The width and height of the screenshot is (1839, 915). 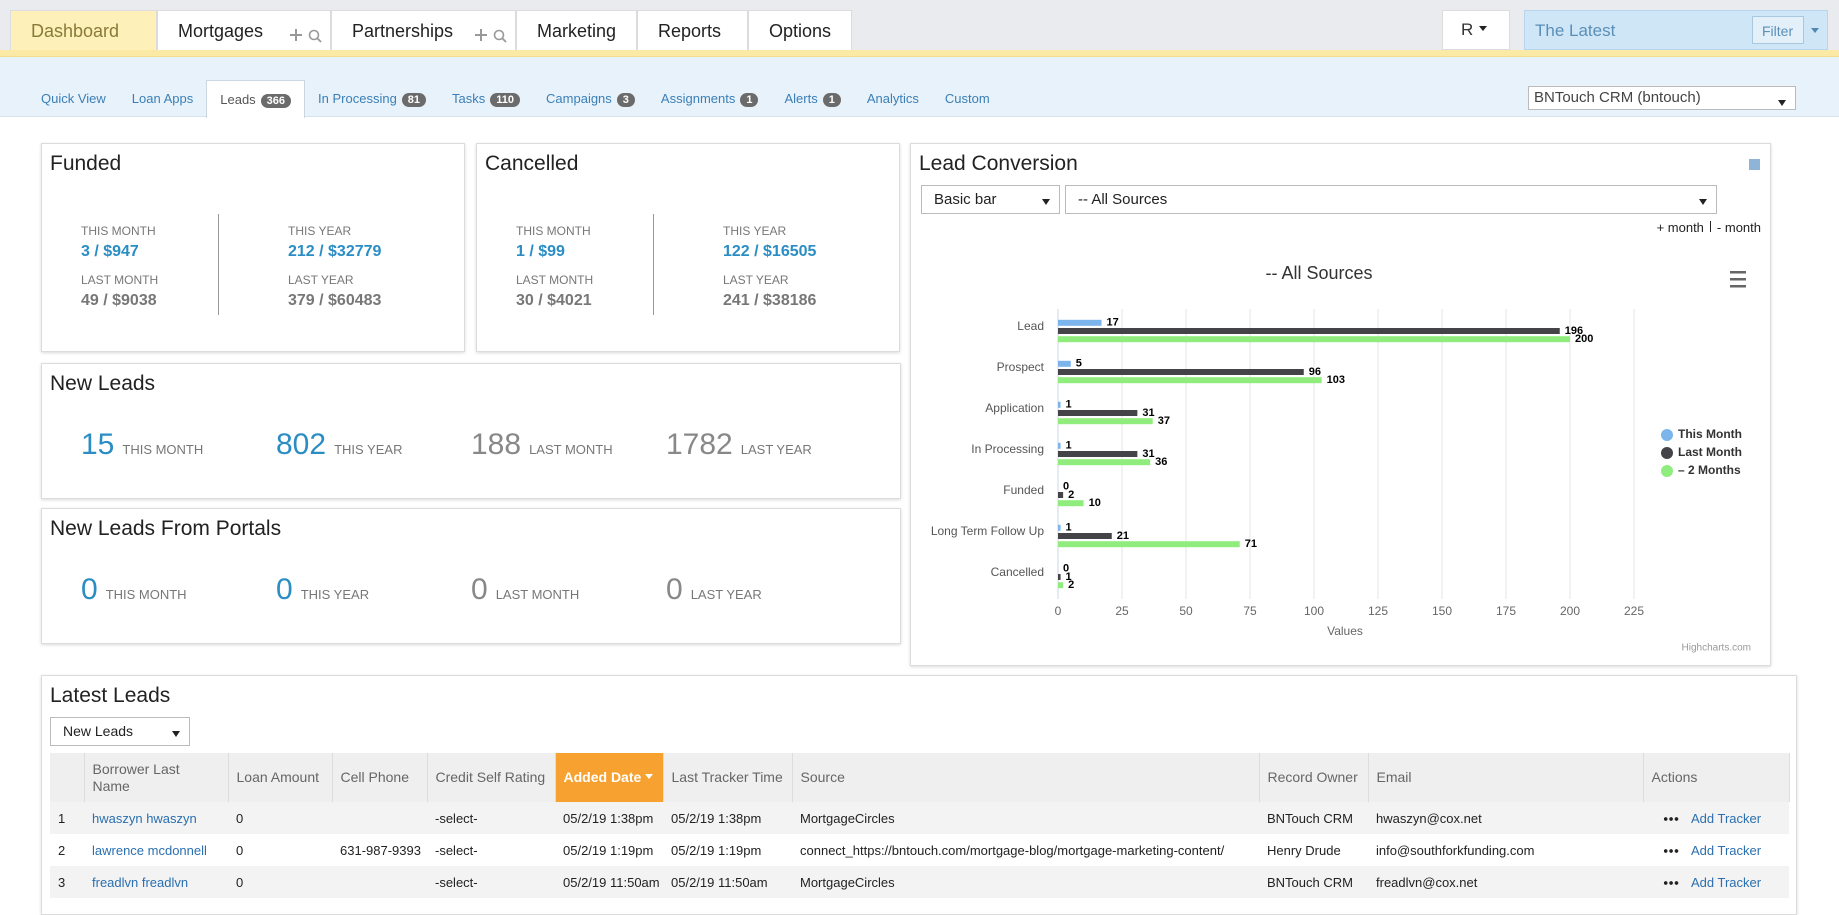 What do you see at coordinates (456, 882) in the screenshot?
I see `cell-text: -select-` at bounding box center [456, 882].